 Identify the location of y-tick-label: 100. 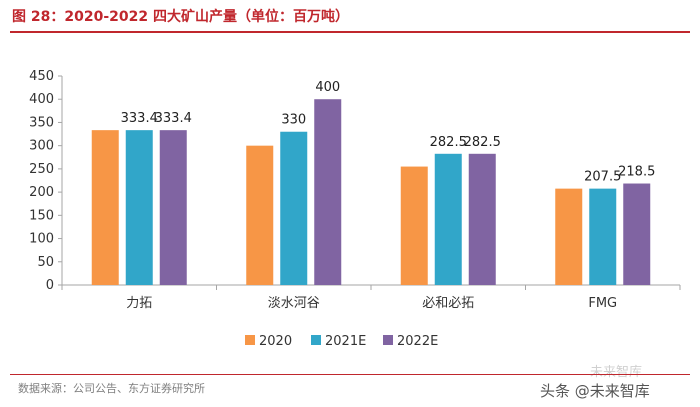
(41, 239).